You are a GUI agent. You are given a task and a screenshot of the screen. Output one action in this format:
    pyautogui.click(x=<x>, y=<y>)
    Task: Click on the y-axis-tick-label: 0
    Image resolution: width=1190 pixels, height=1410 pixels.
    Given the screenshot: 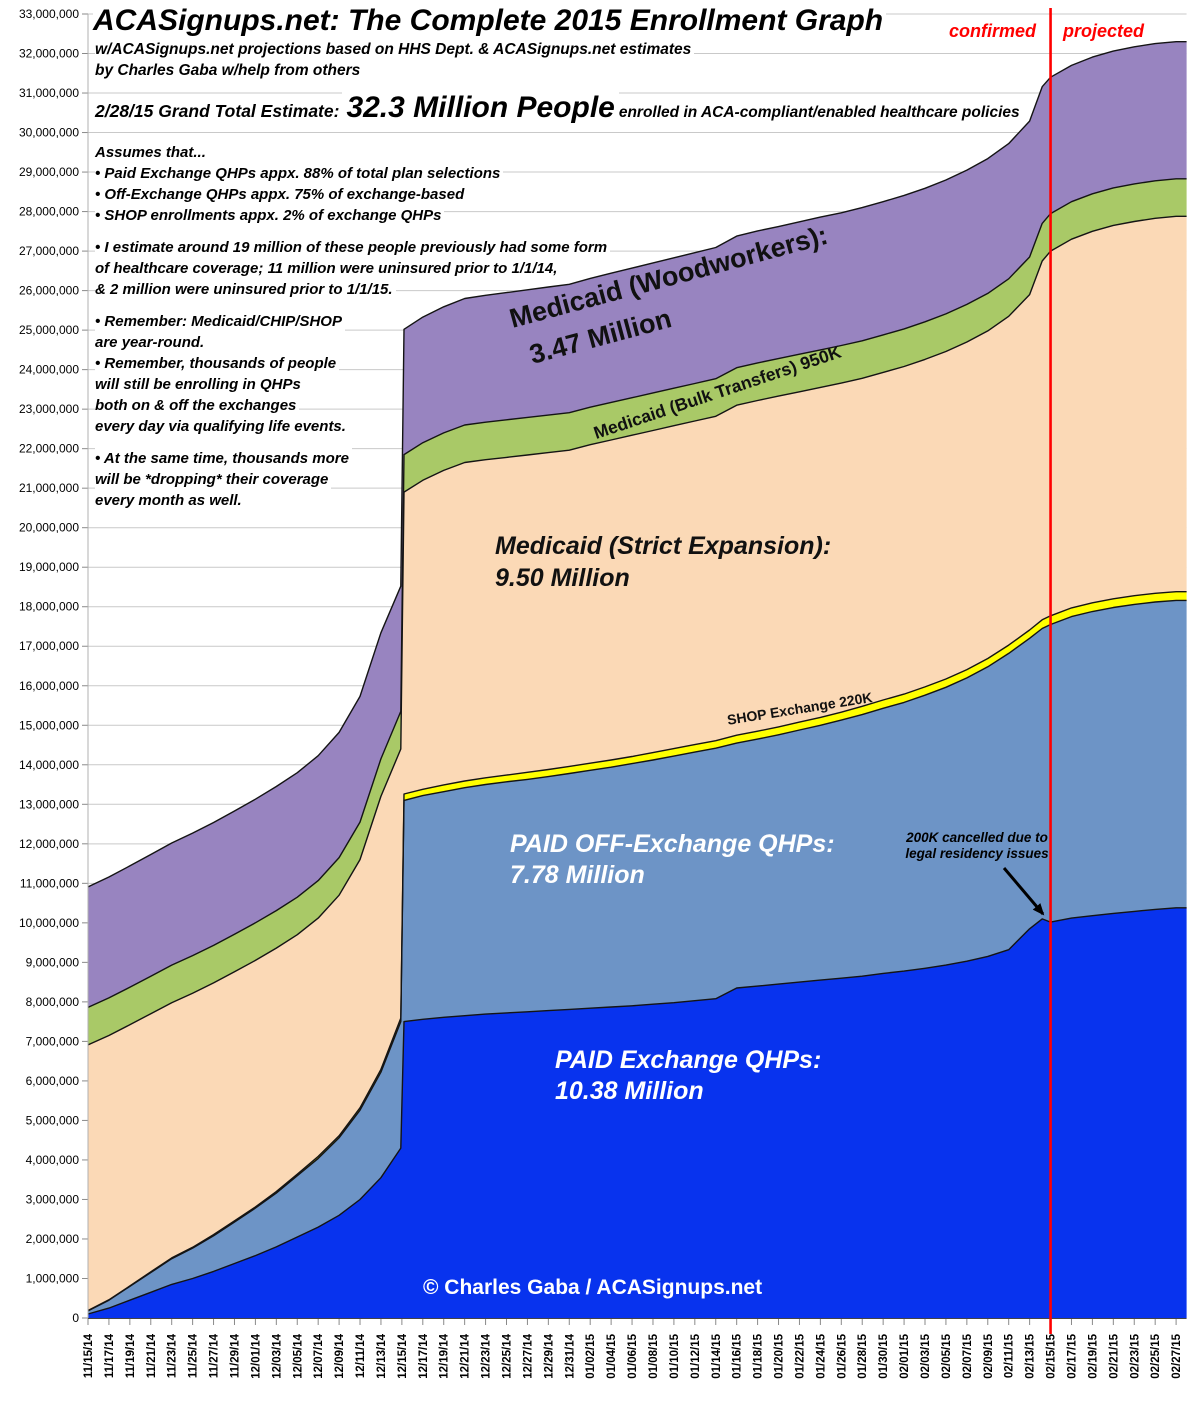 What is the action you would take?
    pyautogui.click(x=75, y=1318)
    